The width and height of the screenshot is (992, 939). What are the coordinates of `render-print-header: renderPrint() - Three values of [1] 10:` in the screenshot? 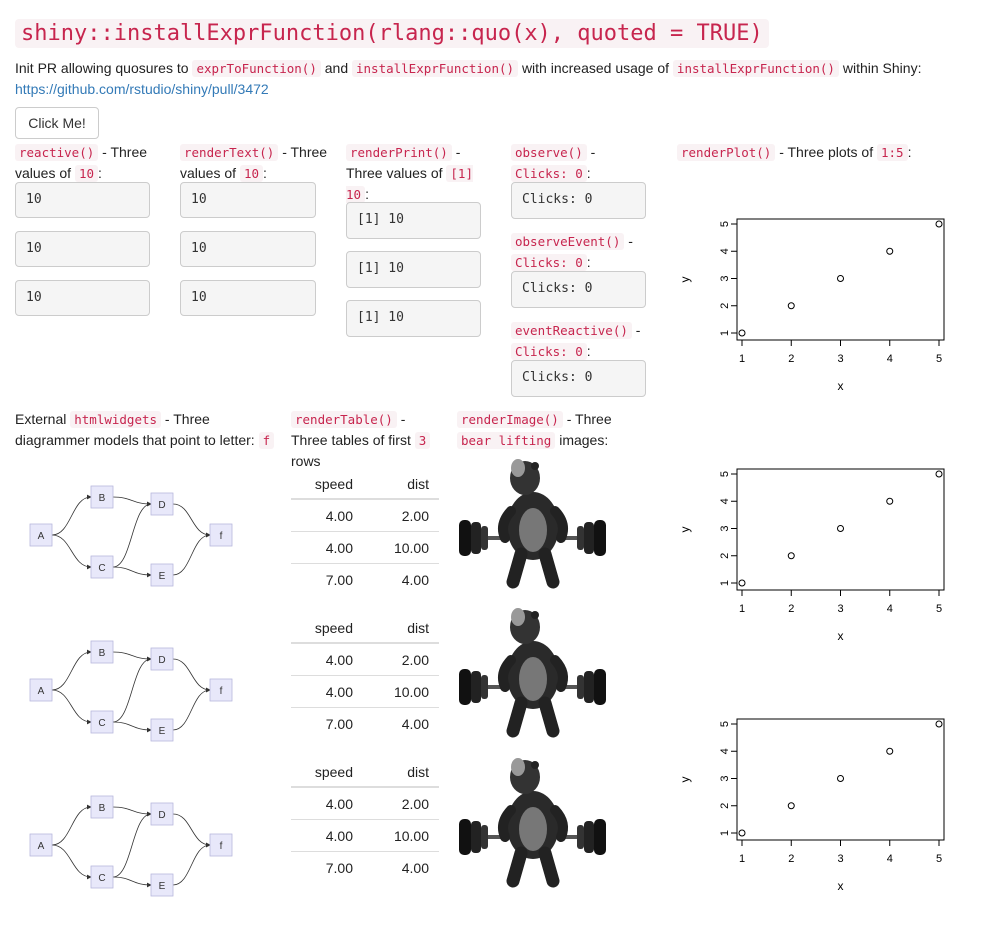 It's located at (416, 173).